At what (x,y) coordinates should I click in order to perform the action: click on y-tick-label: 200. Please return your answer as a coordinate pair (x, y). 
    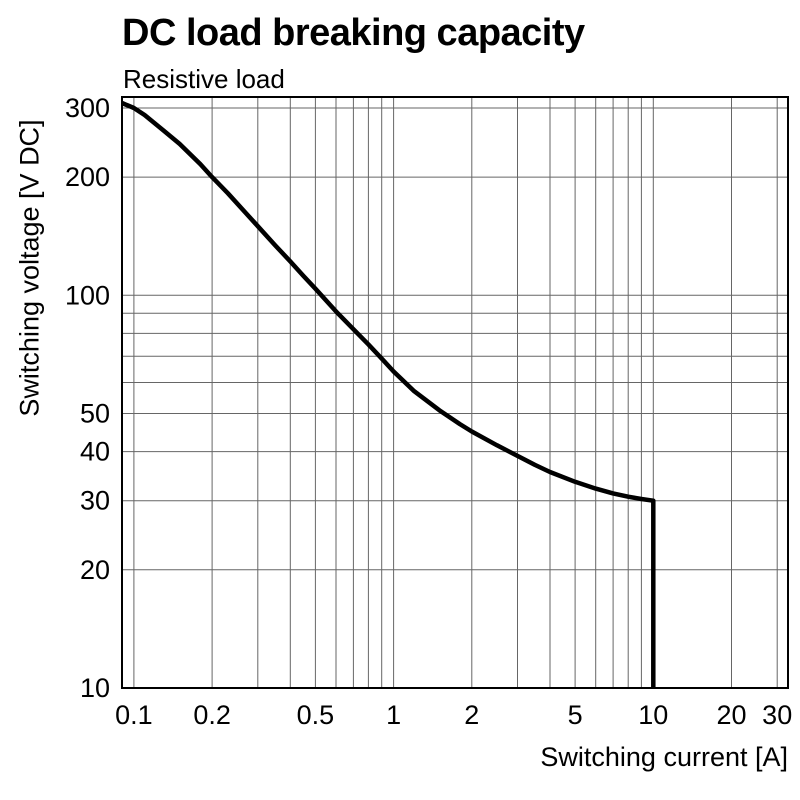
    Looking at the image, I should click on (87, 177).